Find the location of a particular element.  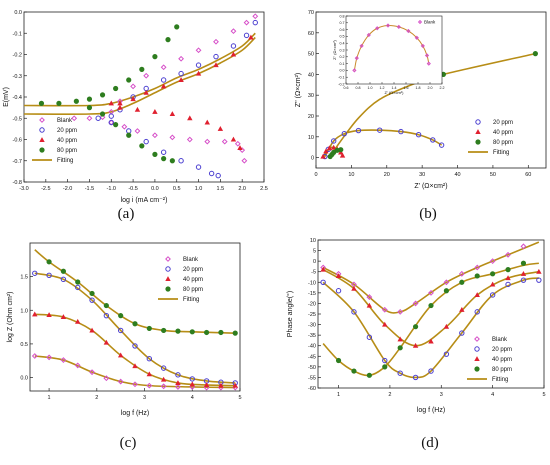

y-tick-label: 60 is located at coordinates (311, 34).